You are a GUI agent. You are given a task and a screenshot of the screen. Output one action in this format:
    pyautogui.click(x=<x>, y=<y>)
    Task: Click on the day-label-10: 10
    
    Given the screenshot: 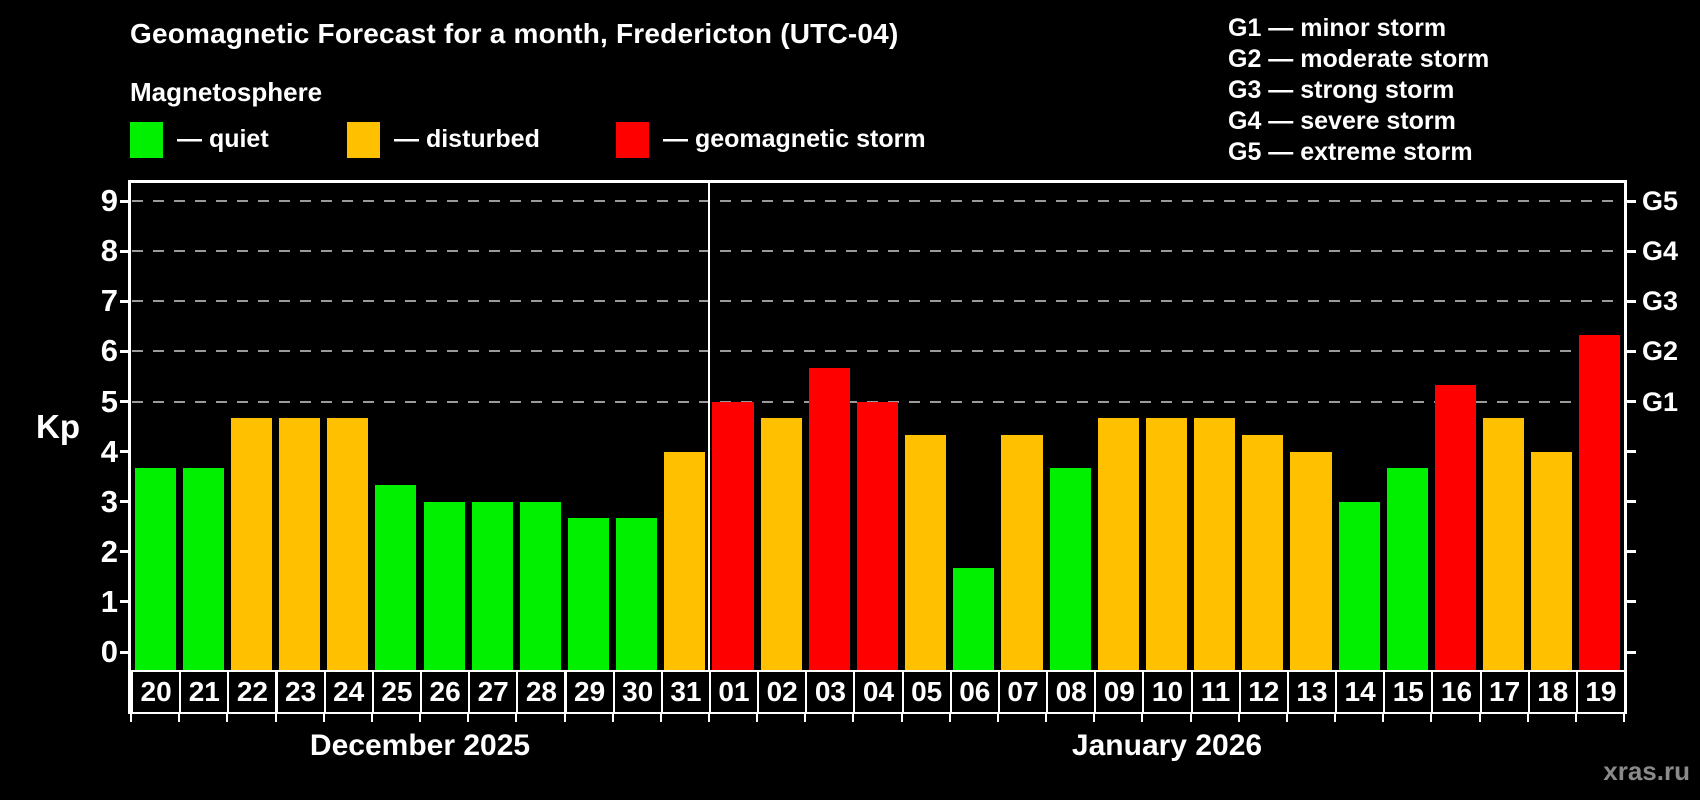 What is the action you would take?
    pyautogui.click(x=1167, y=692)
    